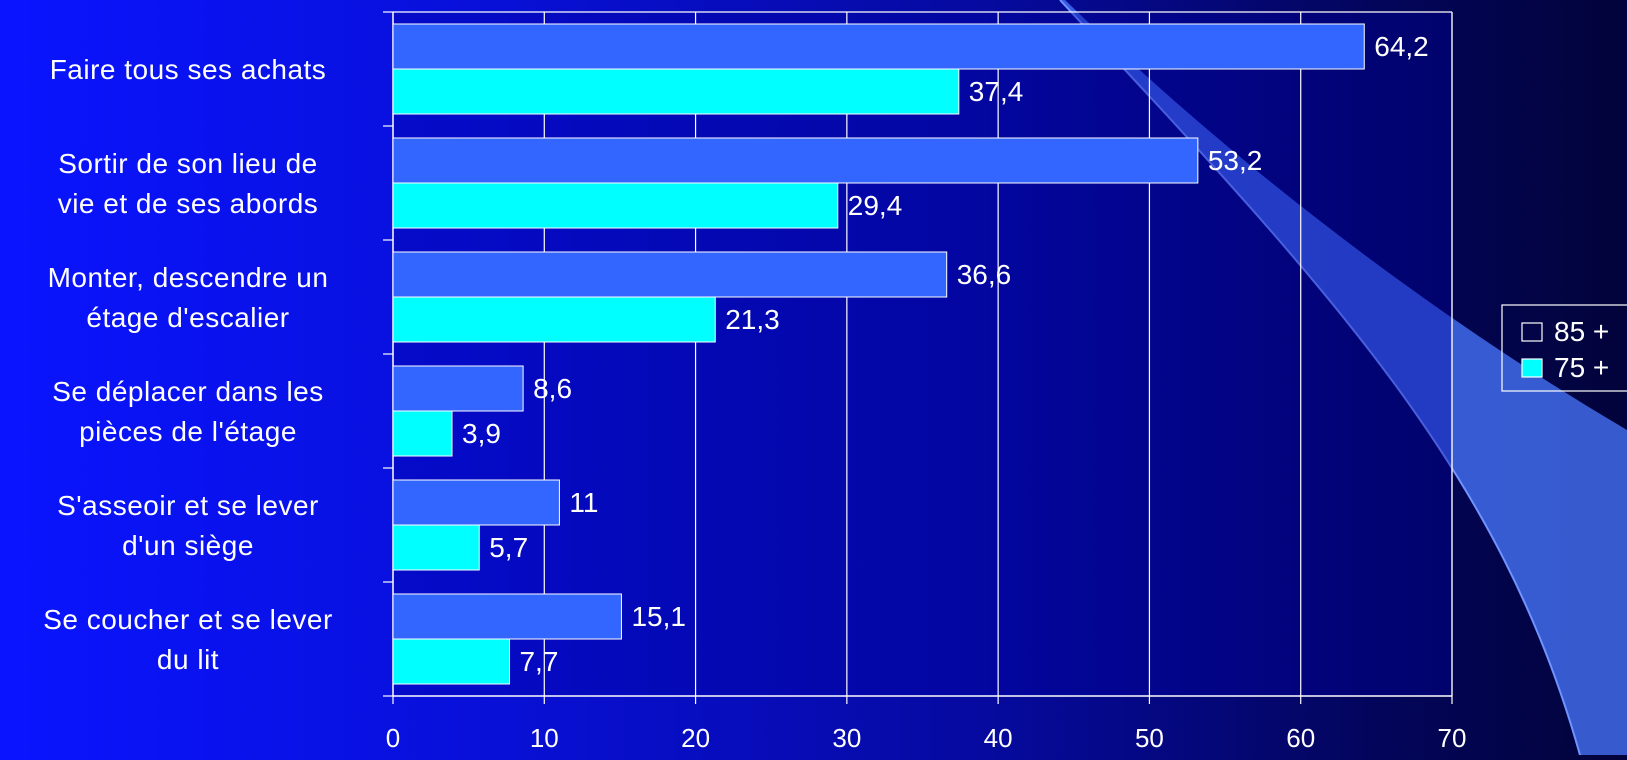  I want to click on x-tick-label: 60, so click(1300, 738).